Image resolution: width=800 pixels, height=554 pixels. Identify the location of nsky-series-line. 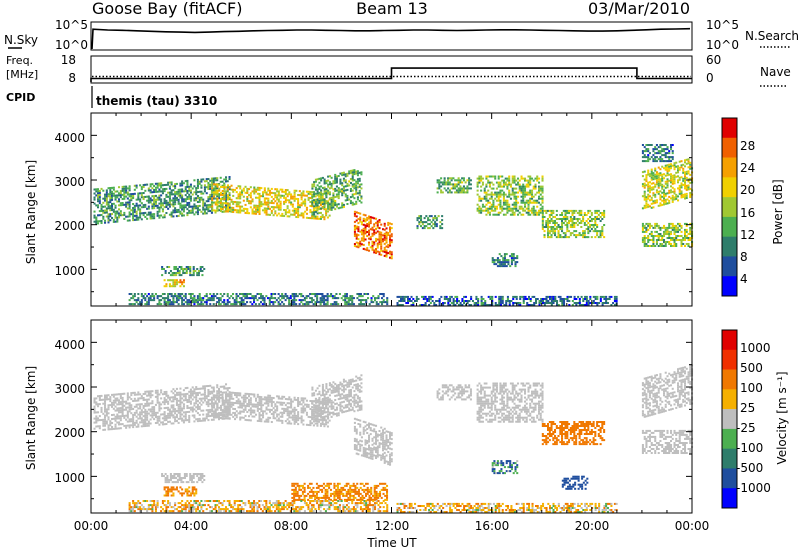
(391, 38).